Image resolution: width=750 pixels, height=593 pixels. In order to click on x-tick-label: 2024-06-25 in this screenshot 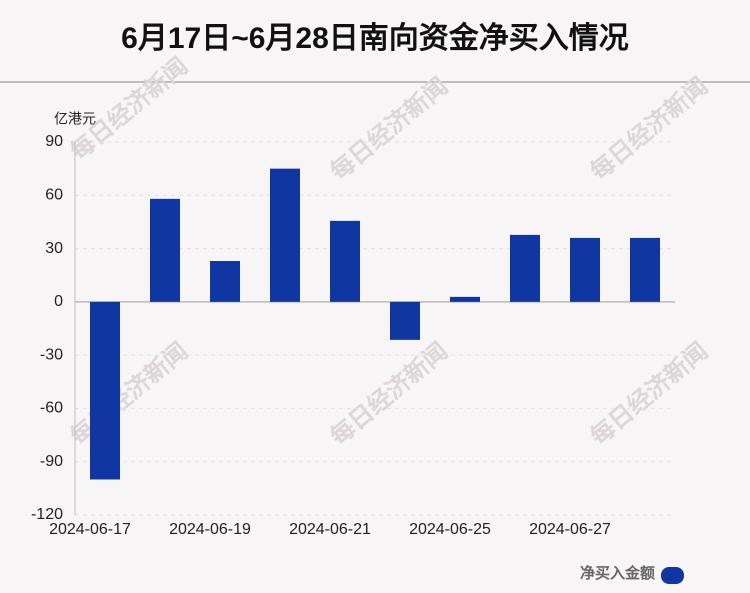, I will do `click(450, 529)`.